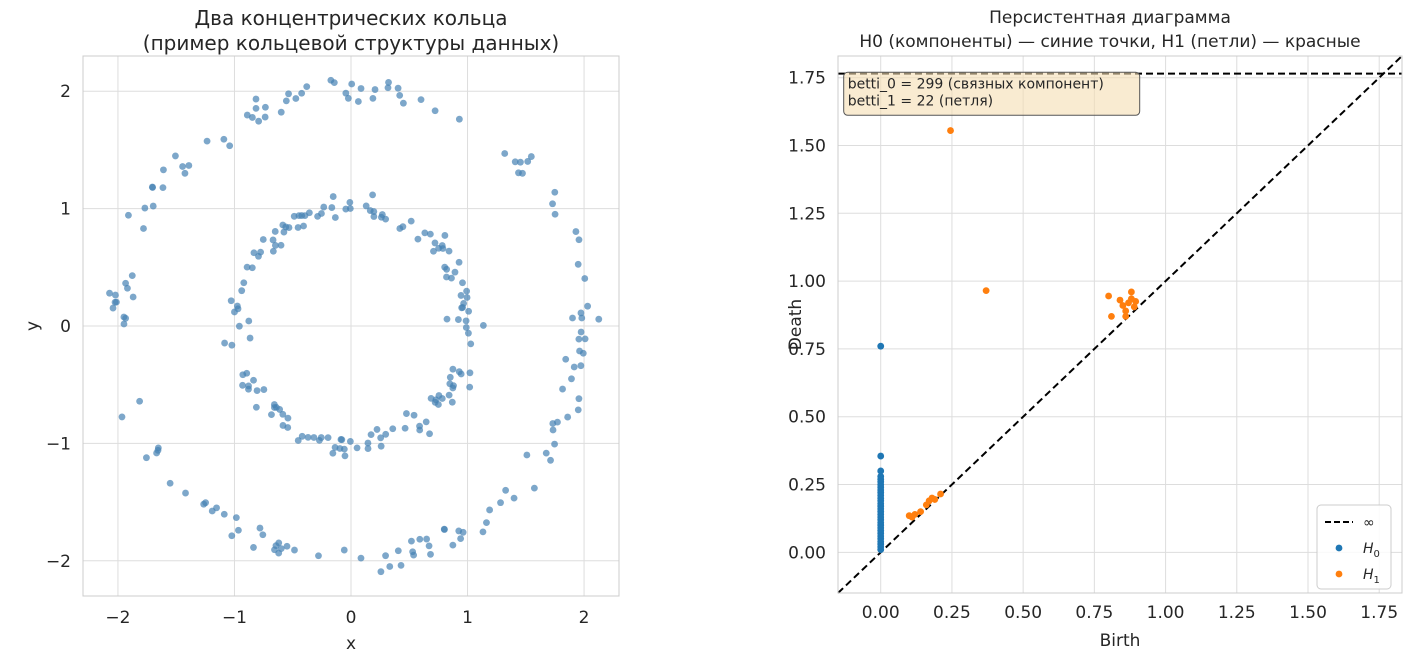 This screenshot has width=1418, height=658. I want to click on x-tick-label: 2, so click(584, 618).